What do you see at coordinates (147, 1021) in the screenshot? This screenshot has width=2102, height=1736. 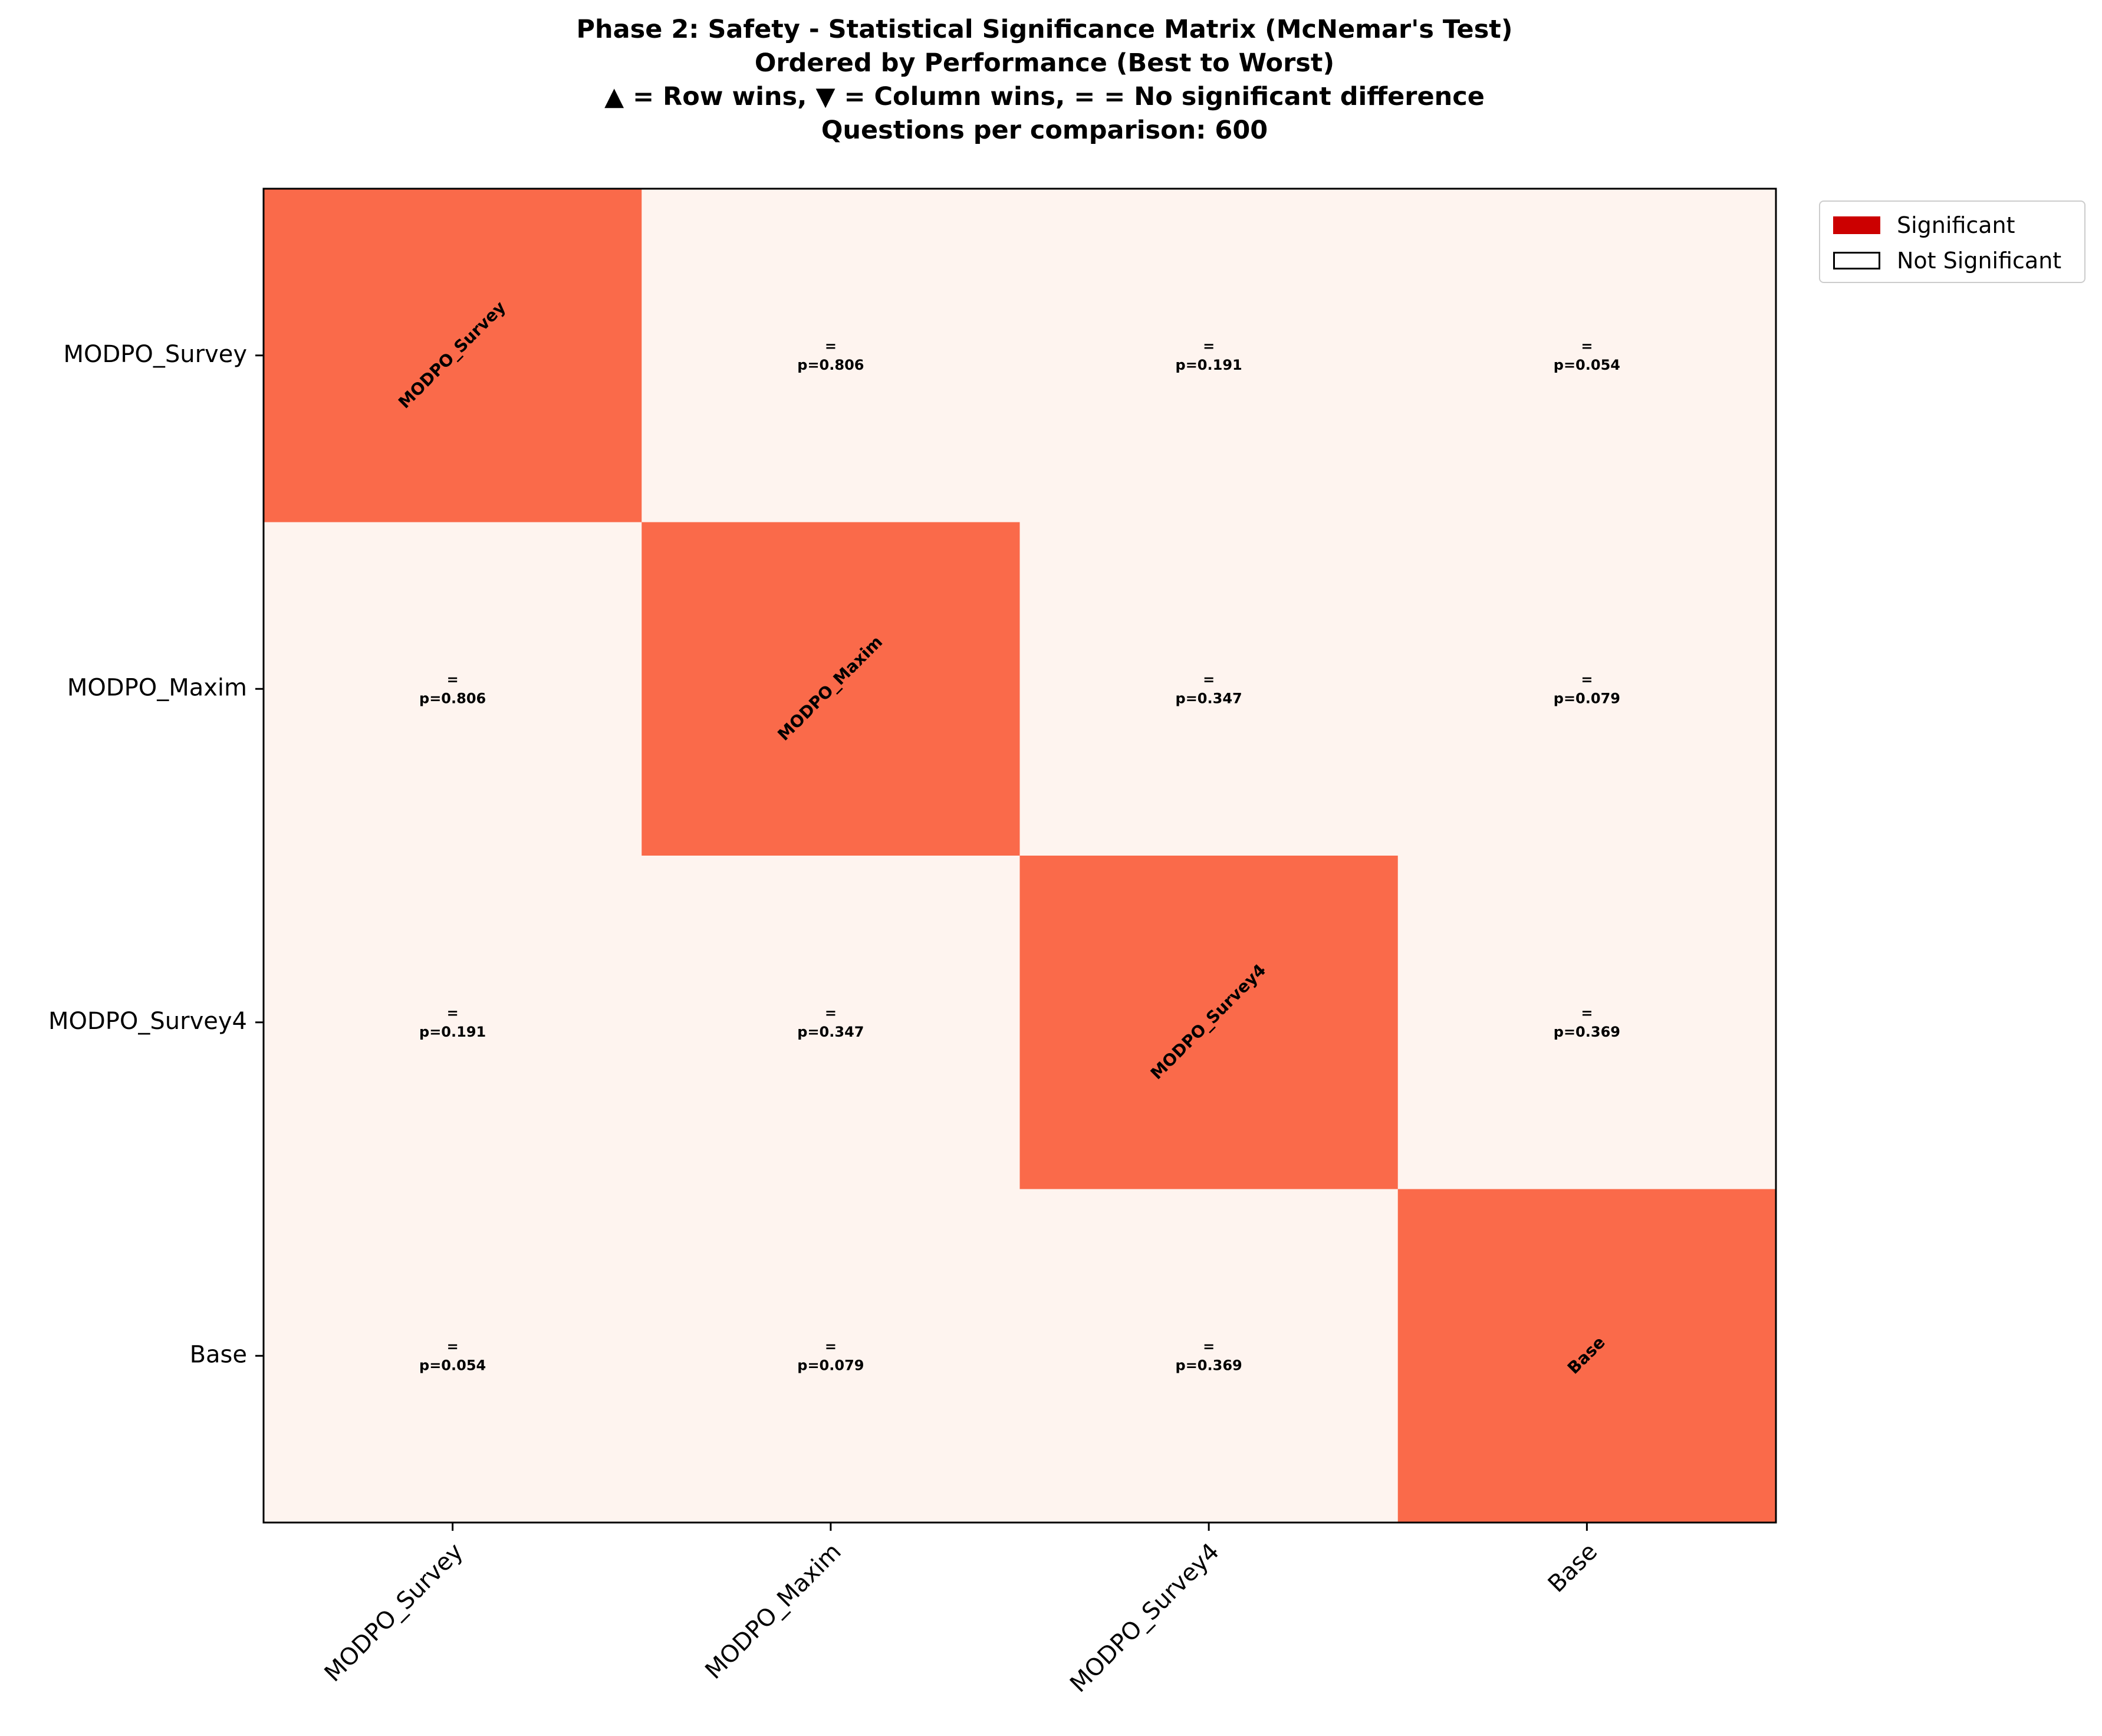 I see `y-tick-label-2: MODPO_Survey4` at bounding box center [147, 1021].